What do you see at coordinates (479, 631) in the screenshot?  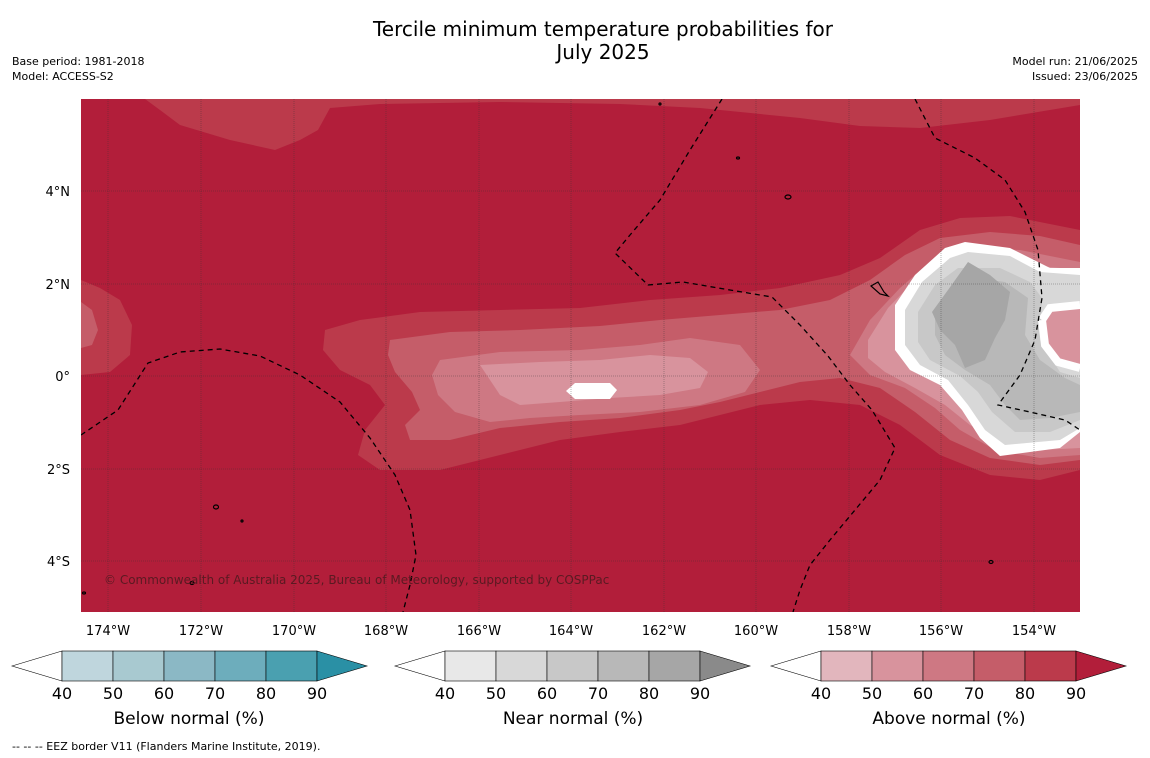 I see `lon-tick: 166°W` at bounding box center [479, 631].